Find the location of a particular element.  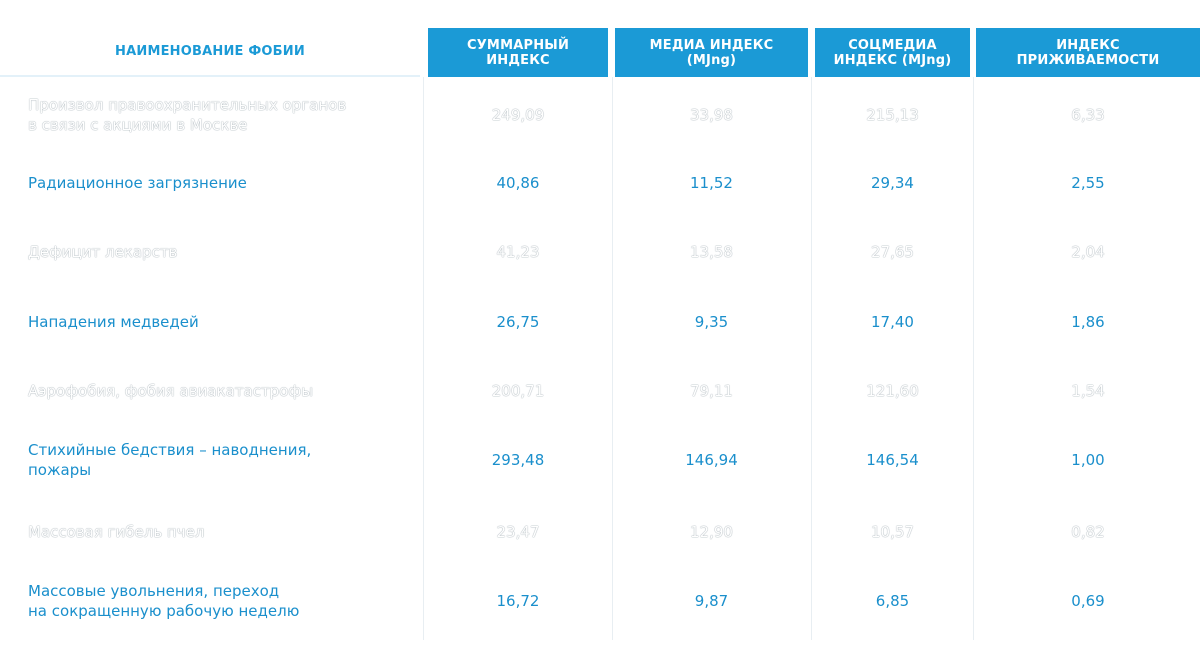

survival-index-cell: 1,00 is located at coordinates (1088, 459).